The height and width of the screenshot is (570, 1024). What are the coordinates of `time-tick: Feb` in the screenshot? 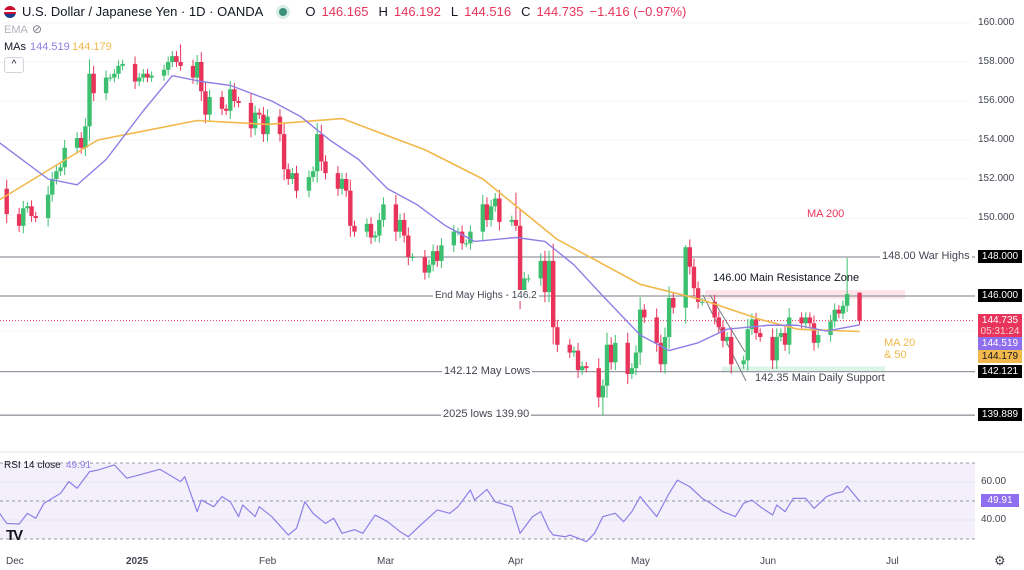 It's located at (268, 561).